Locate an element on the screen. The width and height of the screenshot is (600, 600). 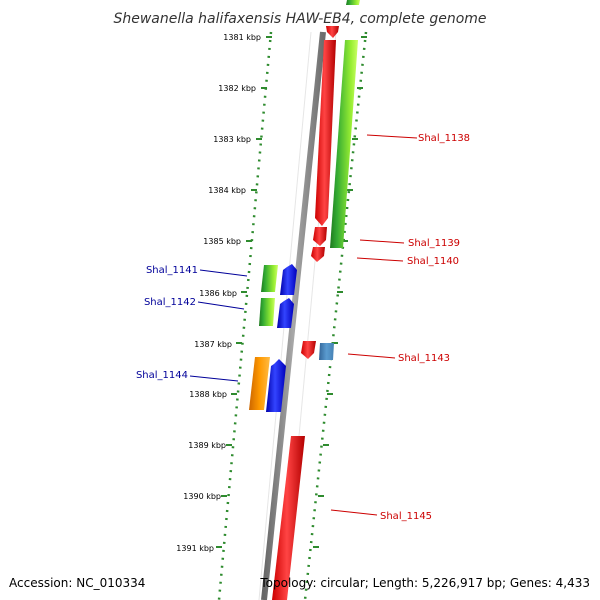
ruler-label: 1384 kbp is located at coordinates (227, 190).